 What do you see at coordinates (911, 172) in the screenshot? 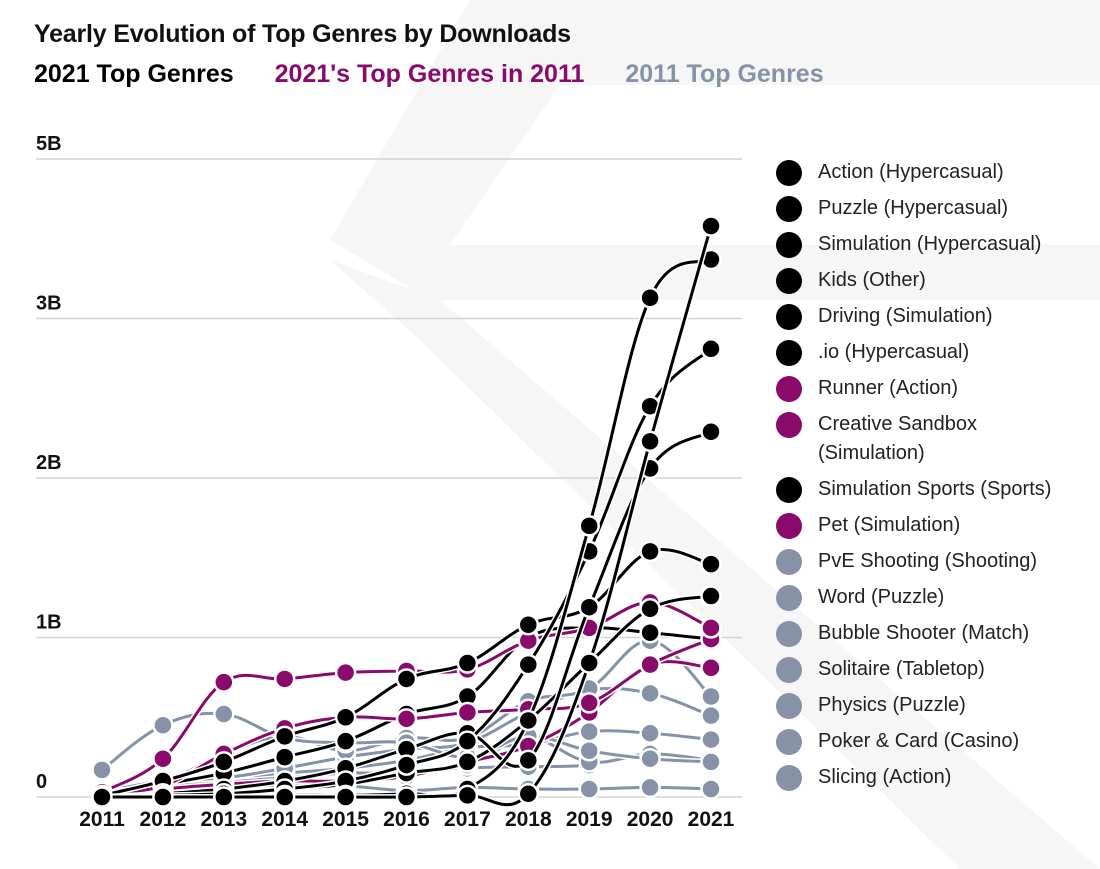
I see `legend-label: Action (Hypercasual)` at bounding box center [911, 172].